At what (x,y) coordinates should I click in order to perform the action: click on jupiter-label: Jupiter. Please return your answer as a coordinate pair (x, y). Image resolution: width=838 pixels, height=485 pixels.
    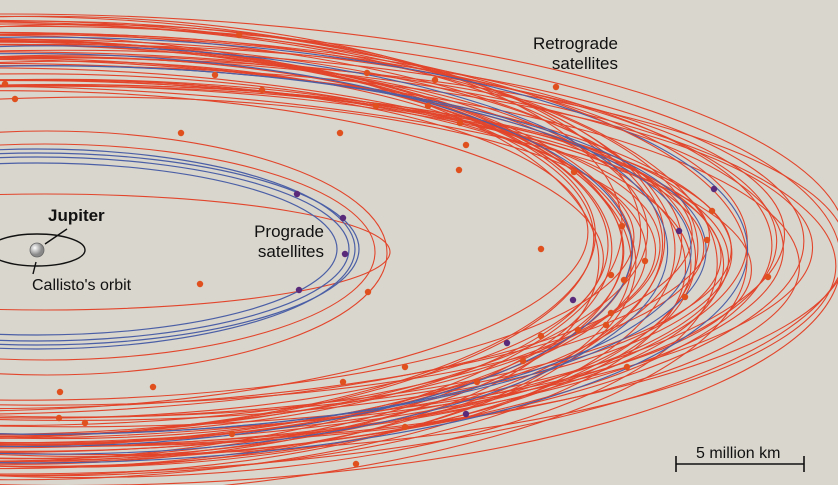
    Looking at the image, I should click on (76, 215).